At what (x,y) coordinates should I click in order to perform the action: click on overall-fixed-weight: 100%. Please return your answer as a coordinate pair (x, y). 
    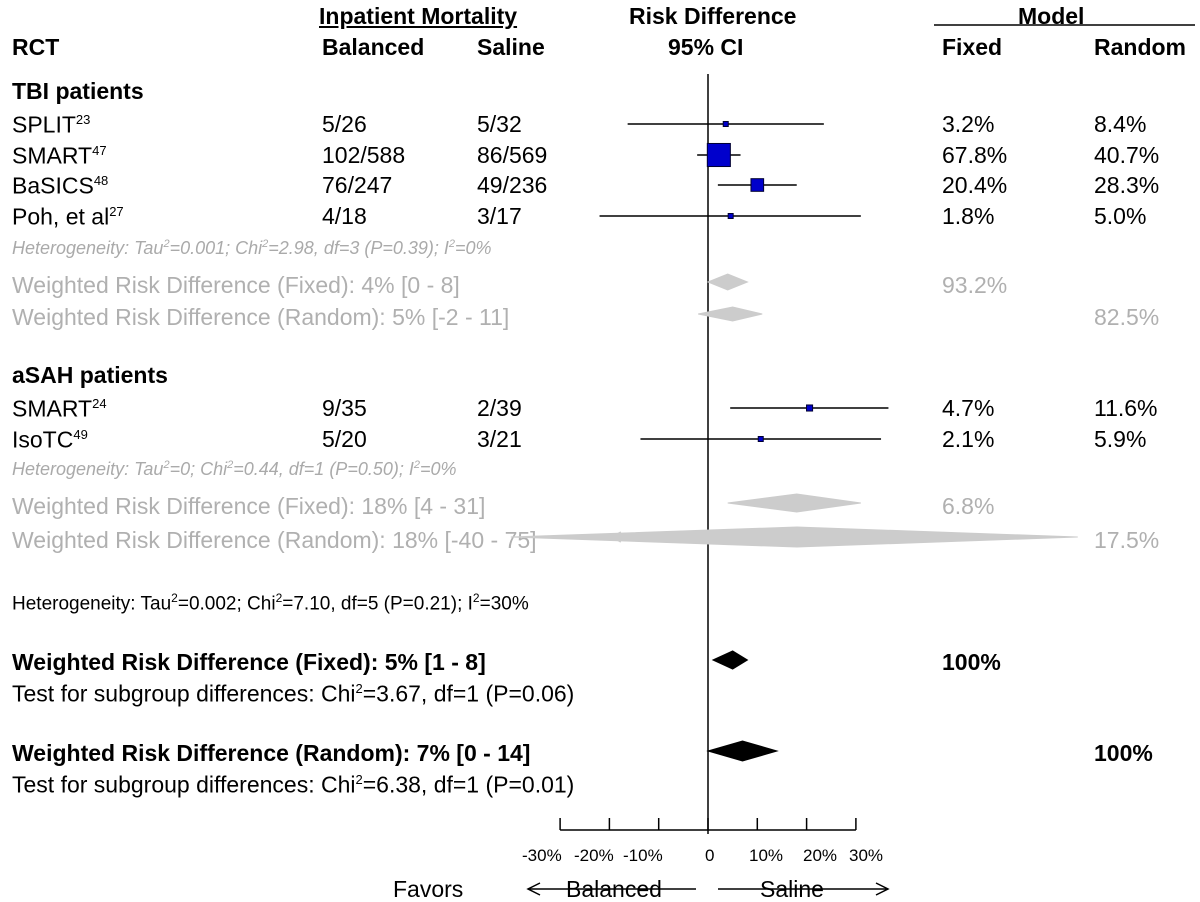
    Looking at the image, I should click on (971, 662).